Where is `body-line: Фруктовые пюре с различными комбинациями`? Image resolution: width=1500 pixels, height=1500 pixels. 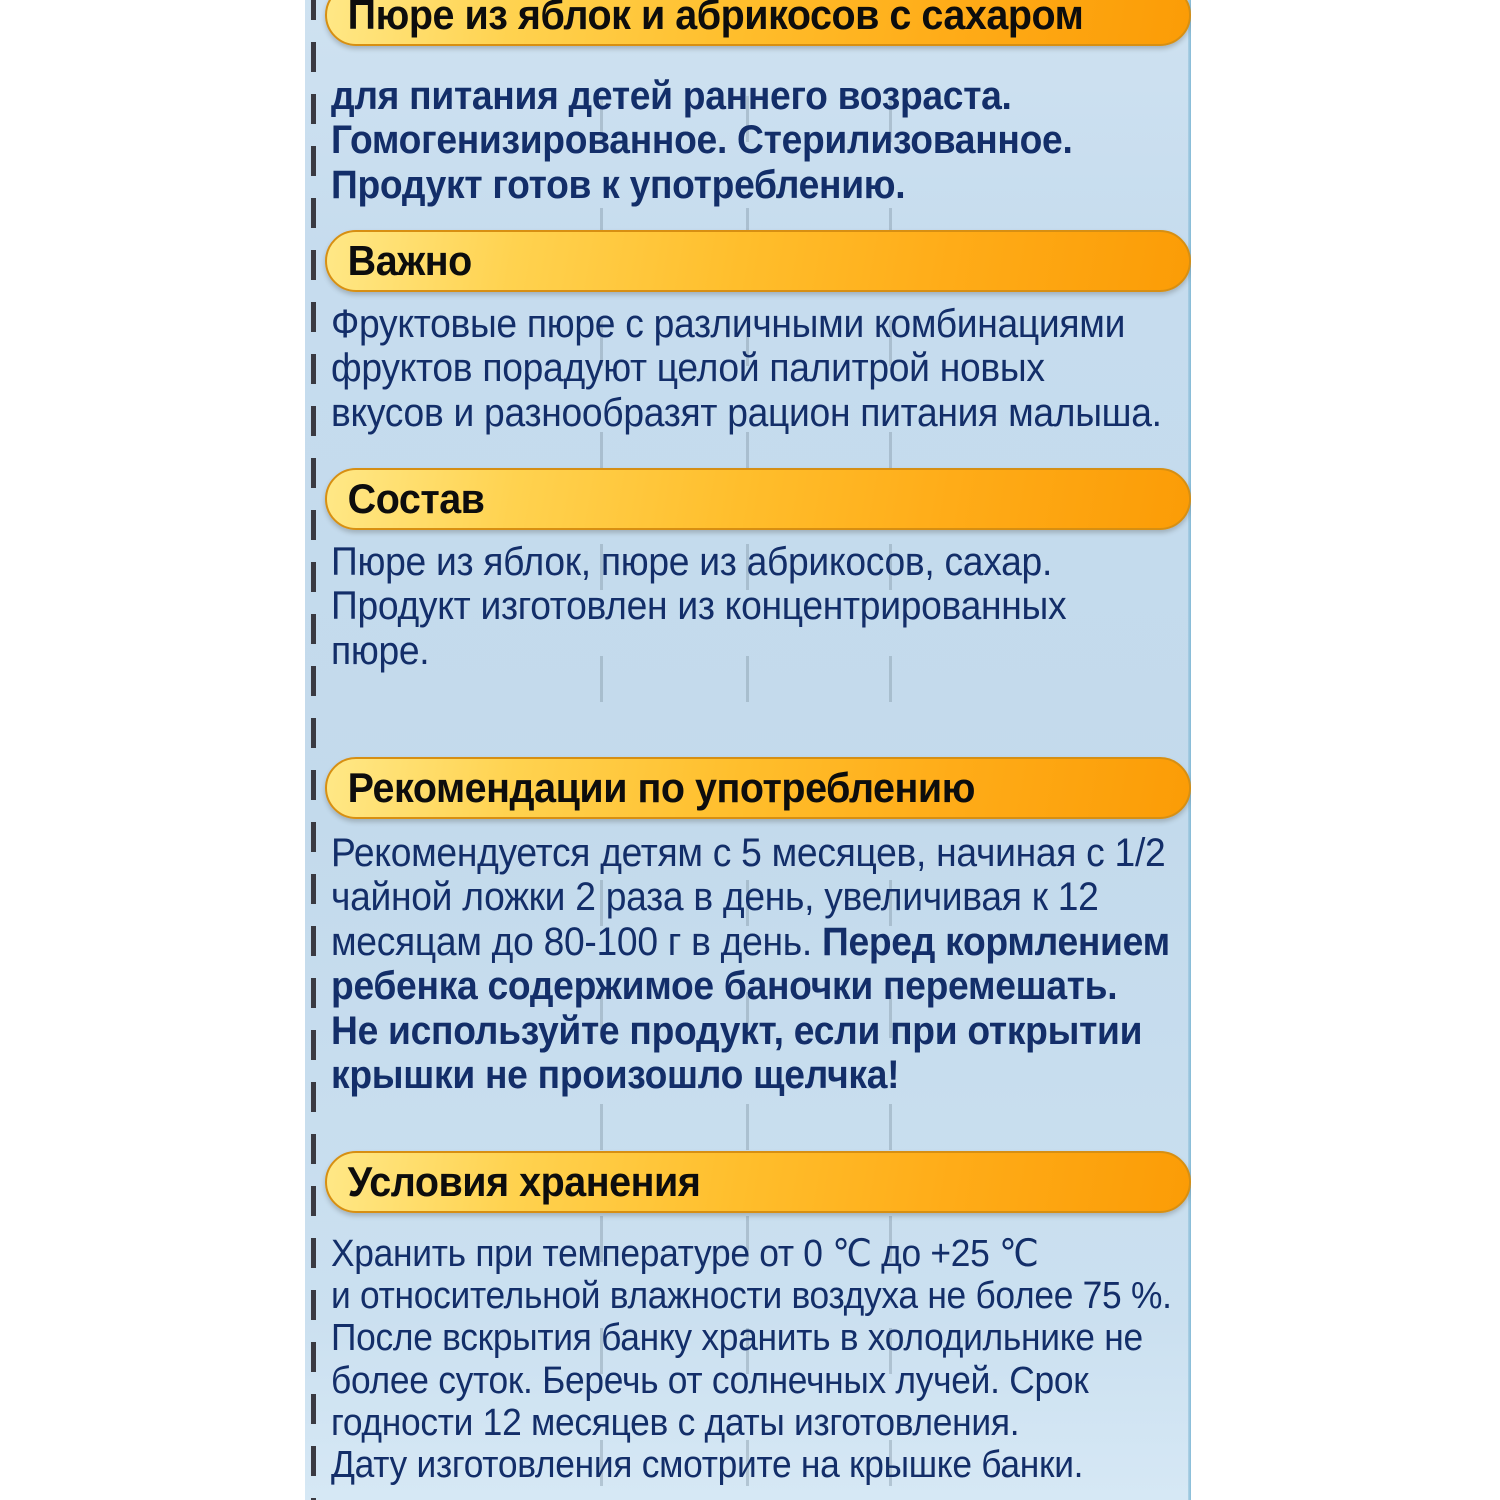 body-line: Фруктовые пюре с различными комбинациями is located at coordinates (728, 324).